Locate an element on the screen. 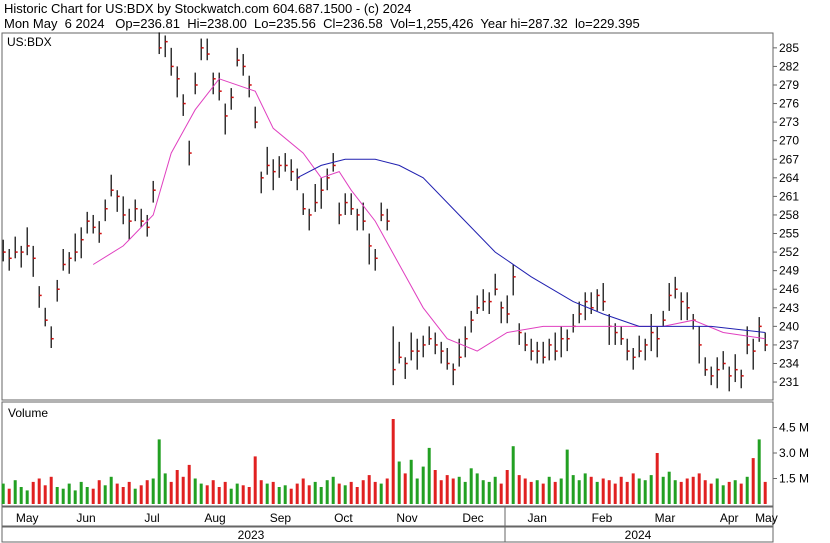 The image size is (830, 543). month-label: Jan is located at coordinates (537, 518).